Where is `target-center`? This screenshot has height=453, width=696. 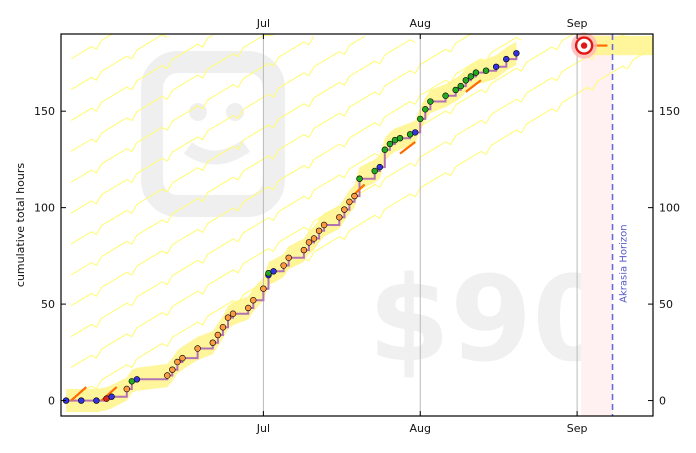
target-center is located at coordinates (584, 45).